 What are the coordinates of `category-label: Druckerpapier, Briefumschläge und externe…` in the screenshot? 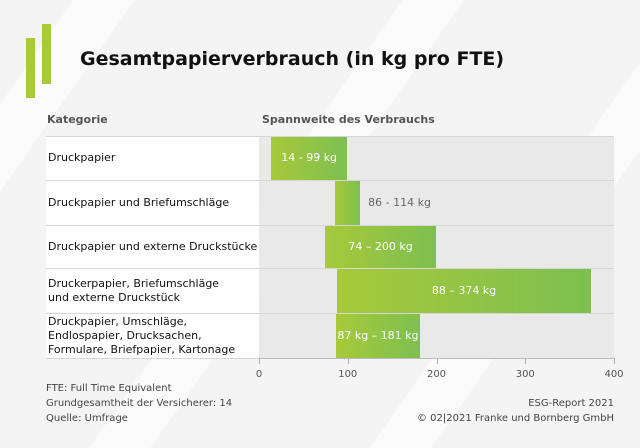 It's located at (134, 290).